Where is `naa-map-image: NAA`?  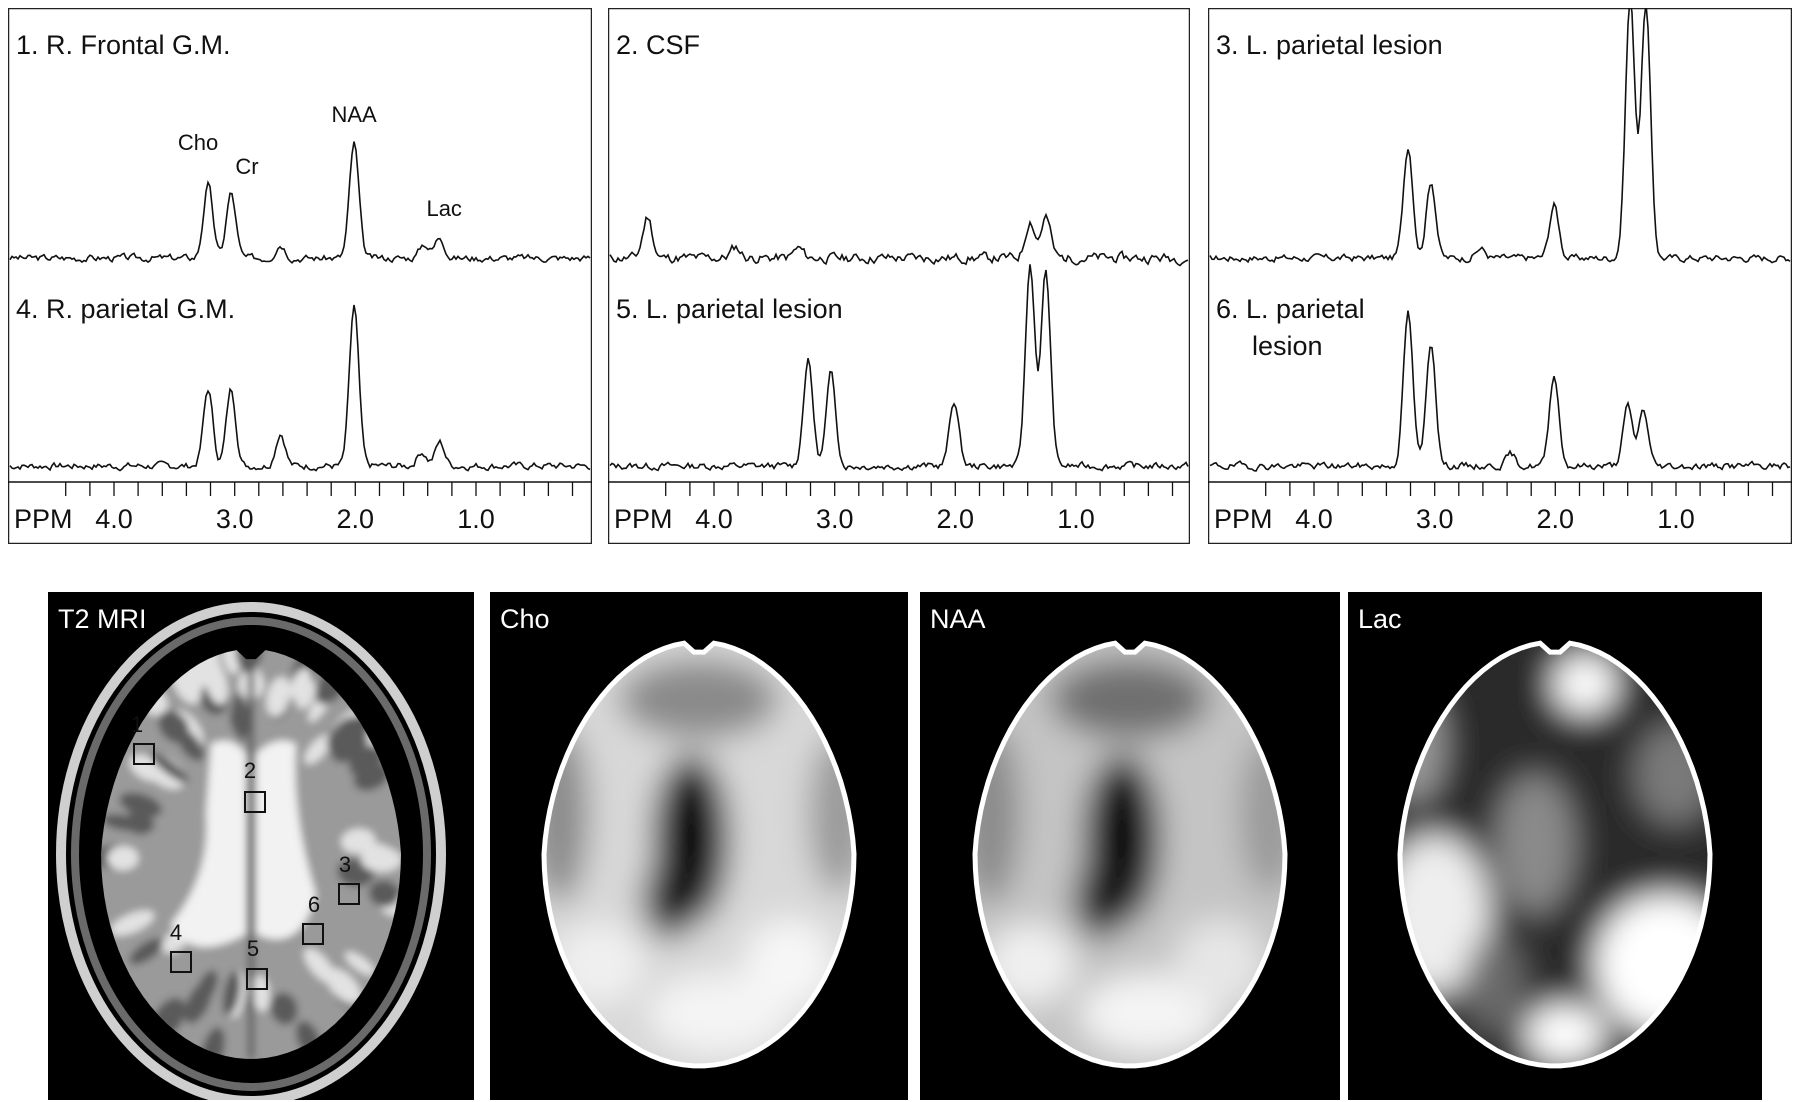
naa-map-image: NAA is located at coordinates (1130, 846).